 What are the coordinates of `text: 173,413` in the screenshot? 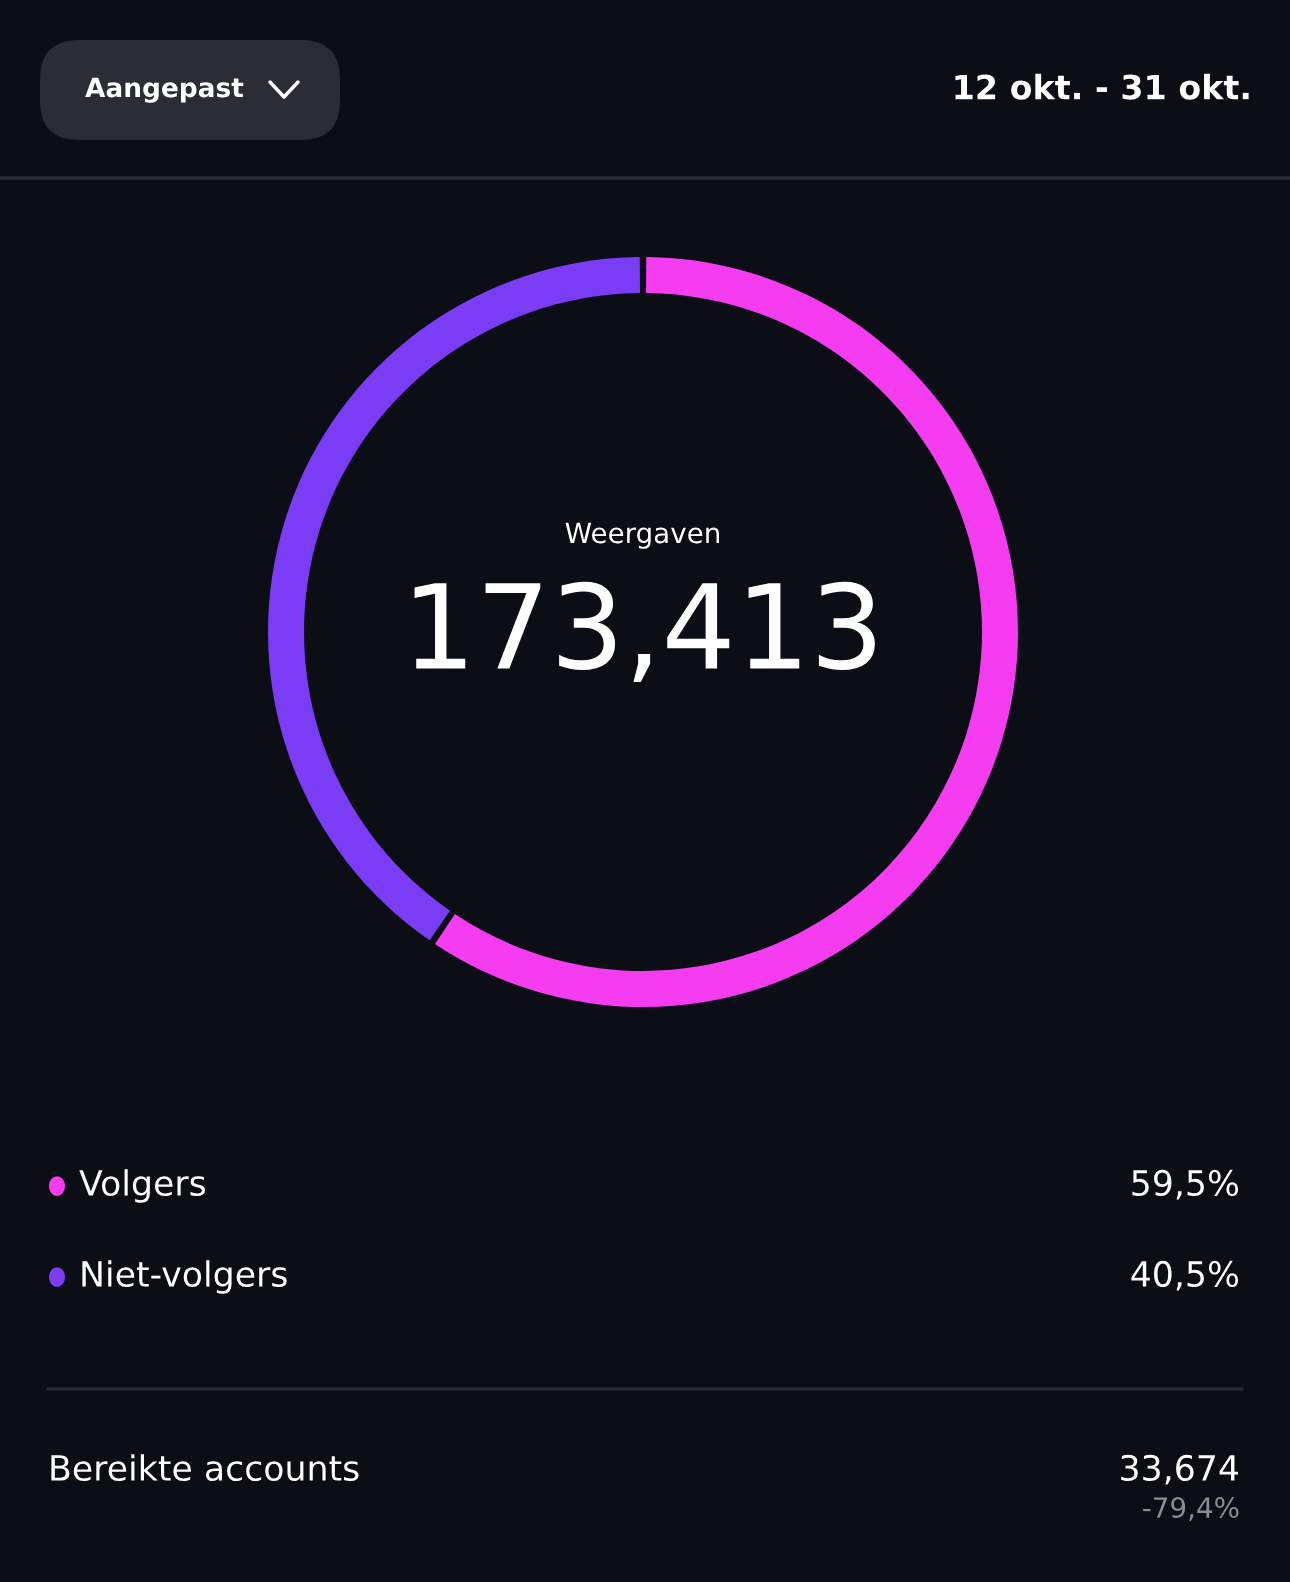 It's located at (644, 631).